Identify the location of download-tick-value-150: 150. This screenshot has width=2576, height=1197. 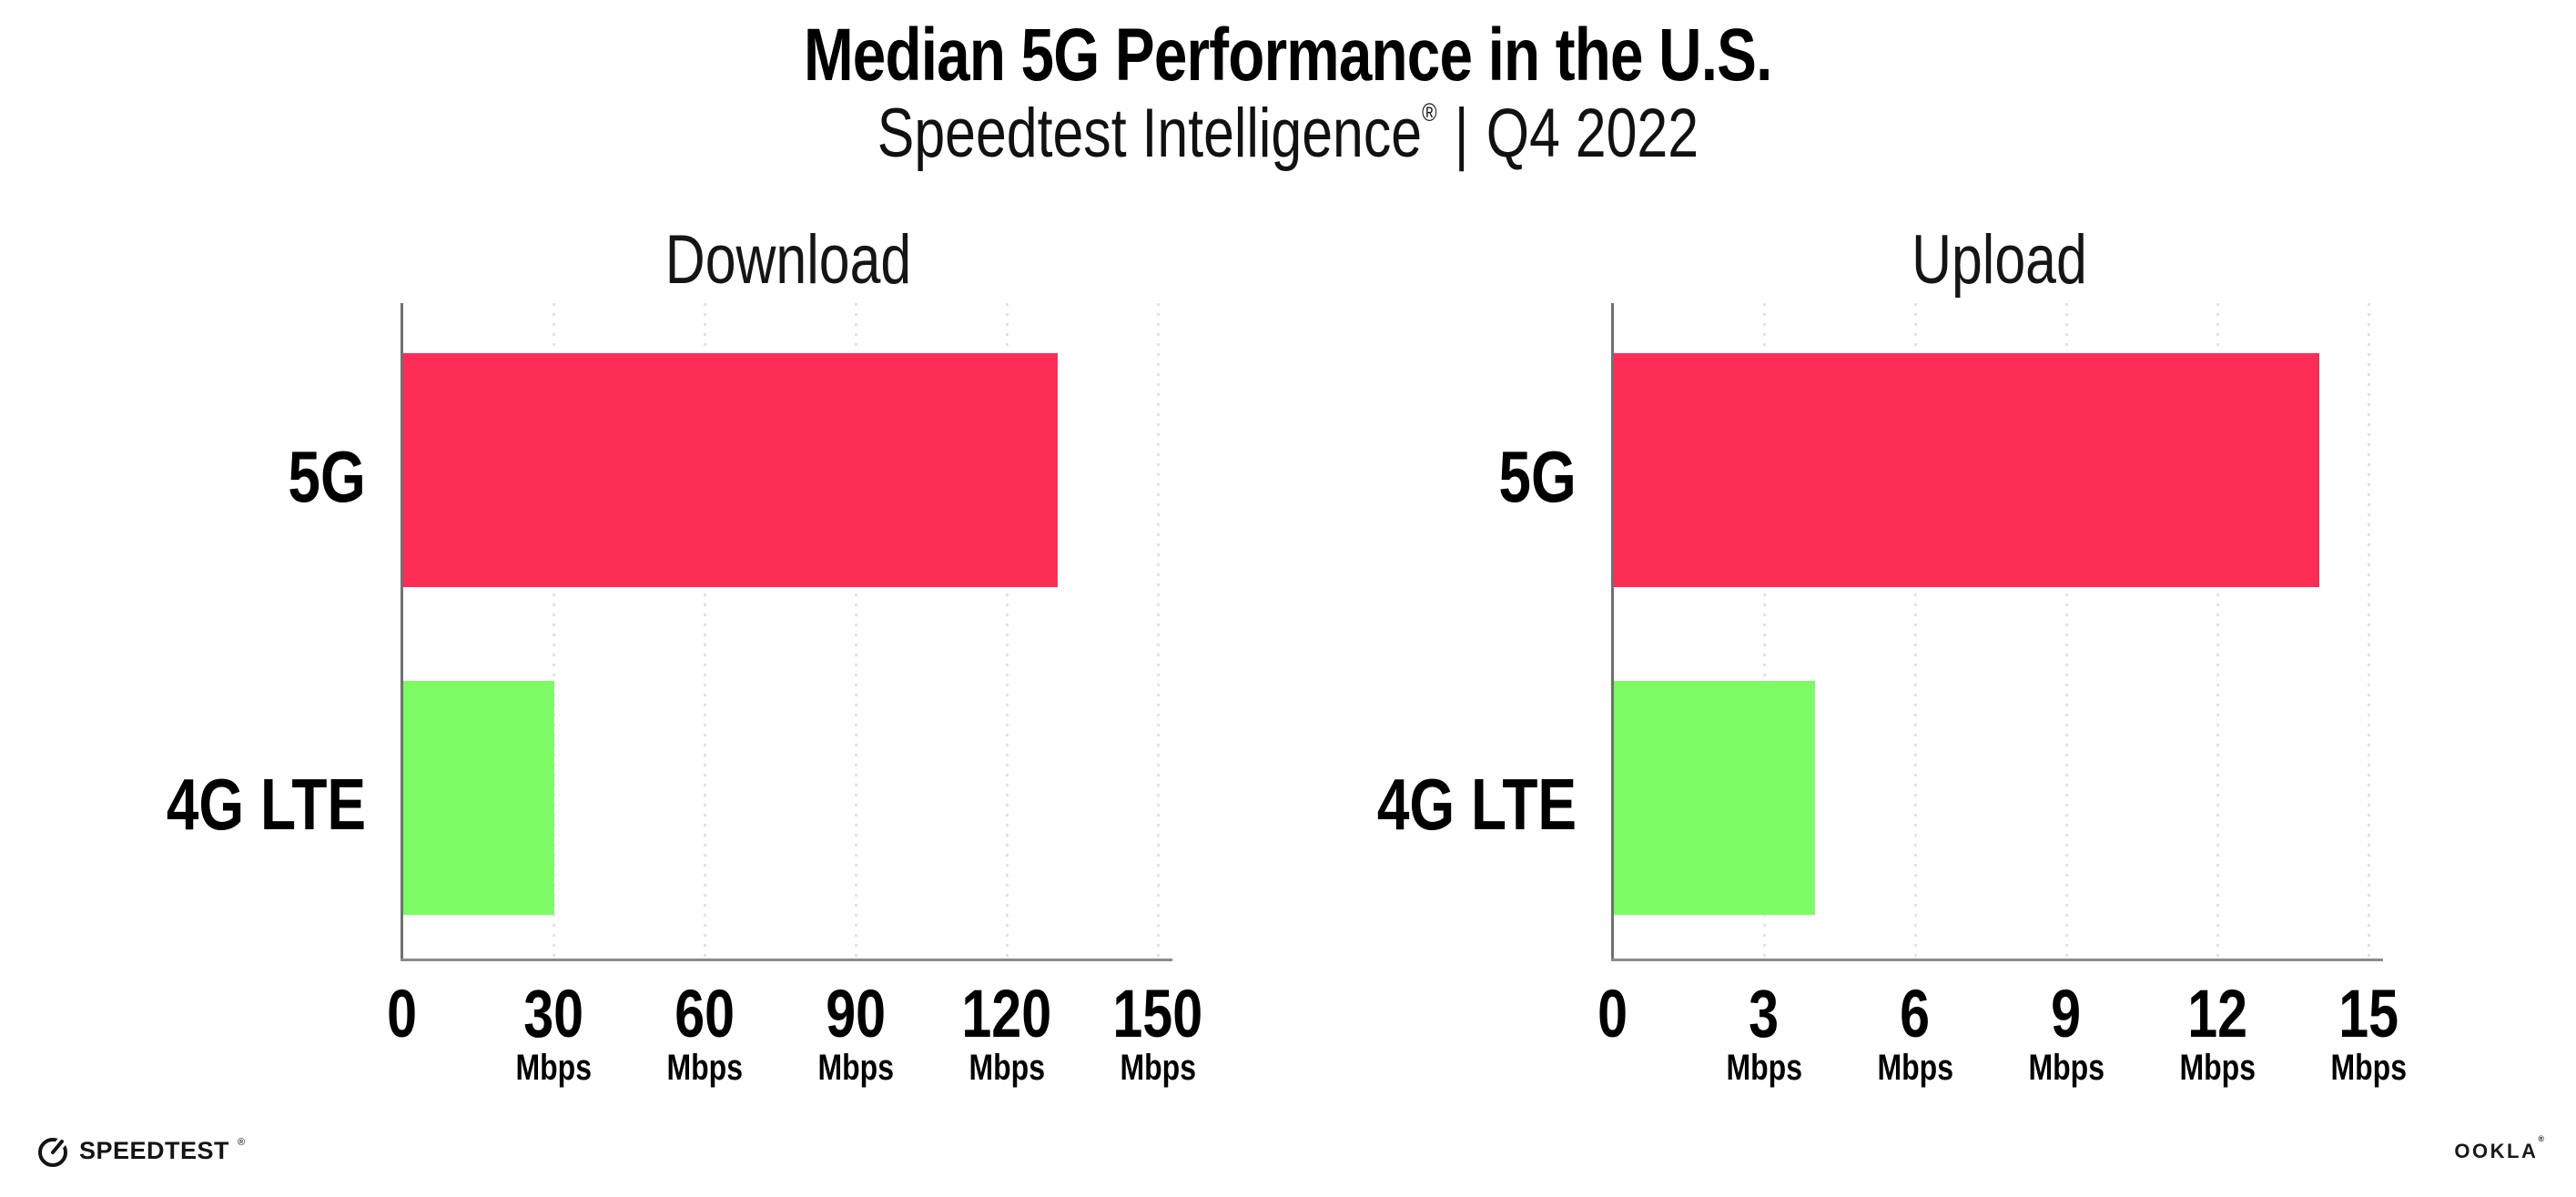
(1157, 1014).